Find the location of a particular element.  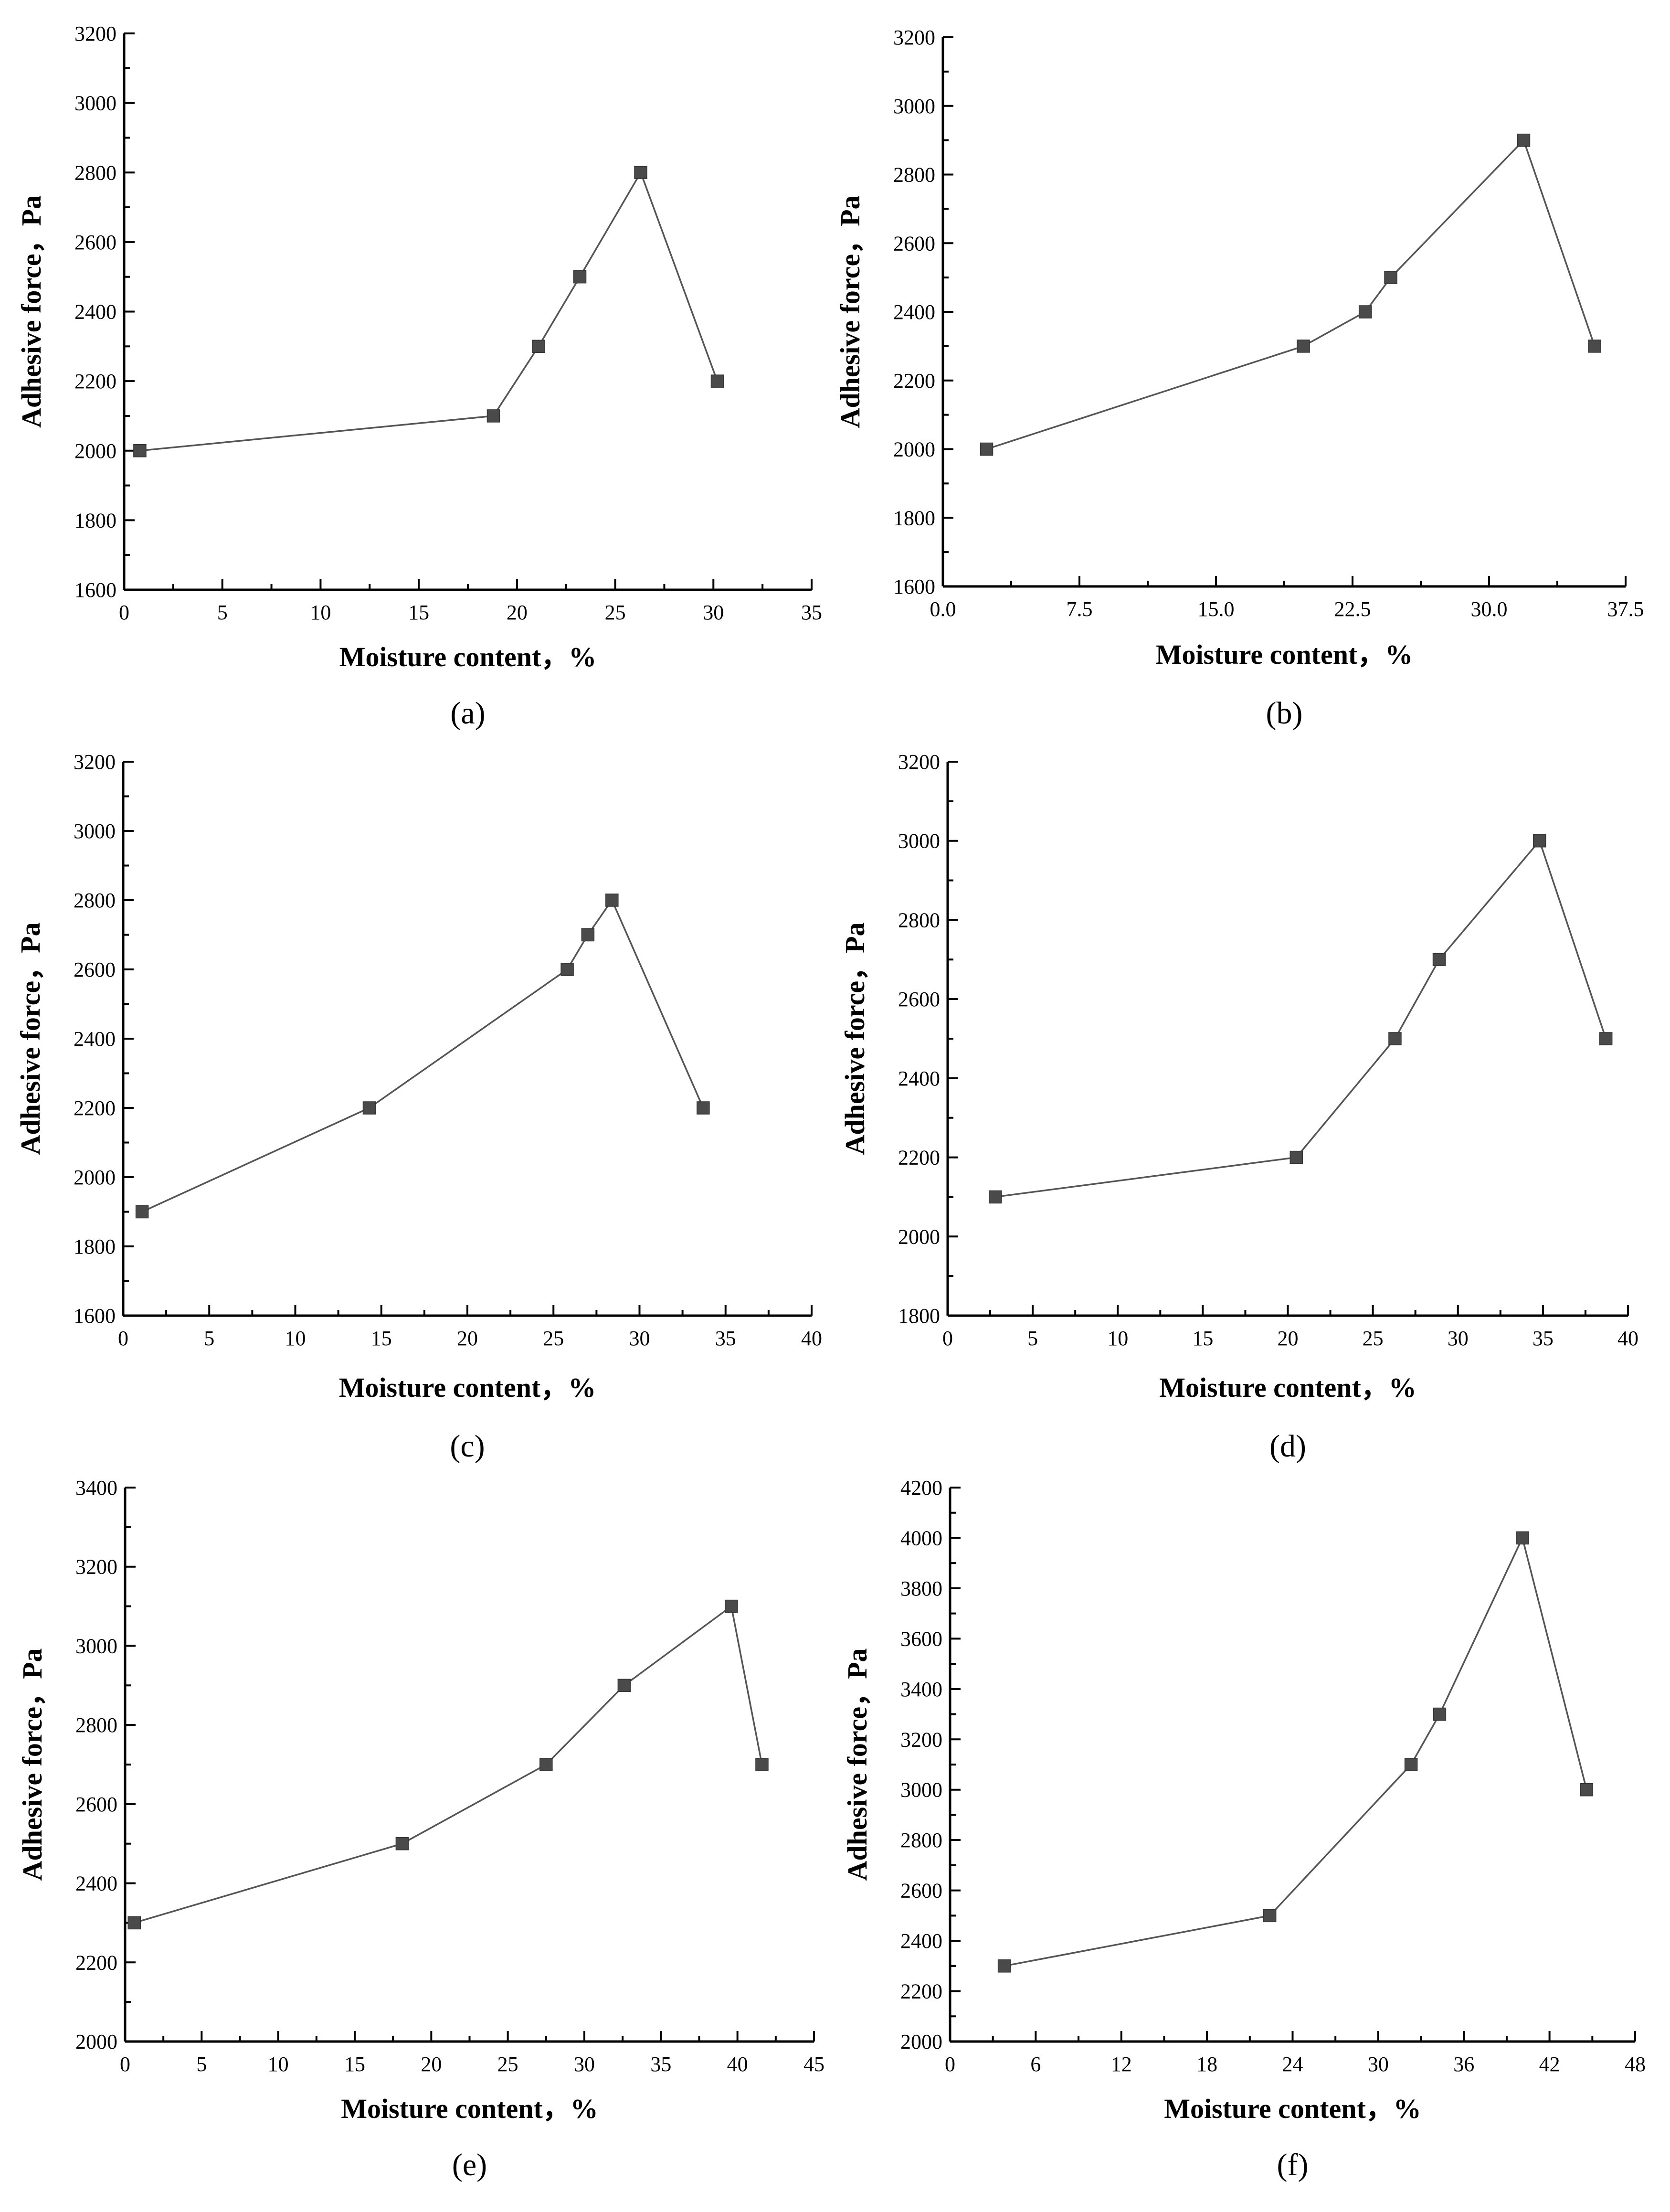

x-tick-label: 24 is located at coordinates (1293, 2064).